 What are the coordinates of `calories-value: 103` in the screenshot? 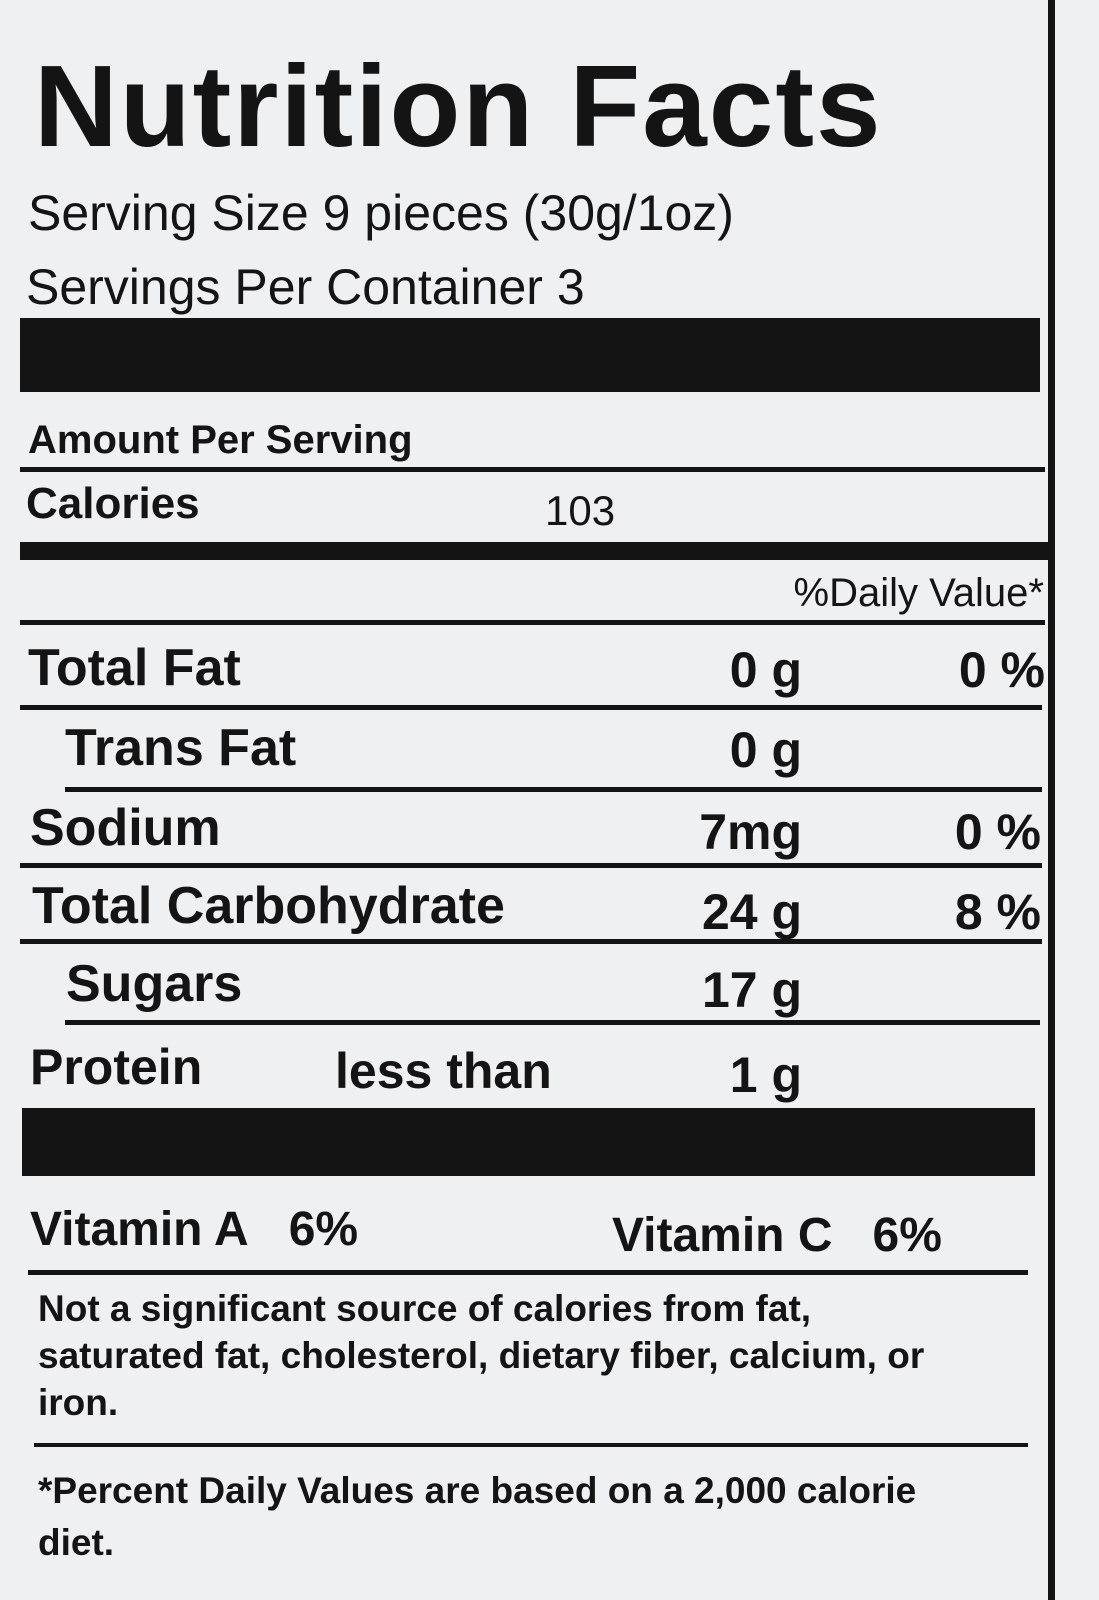 It's located at (580, 510).